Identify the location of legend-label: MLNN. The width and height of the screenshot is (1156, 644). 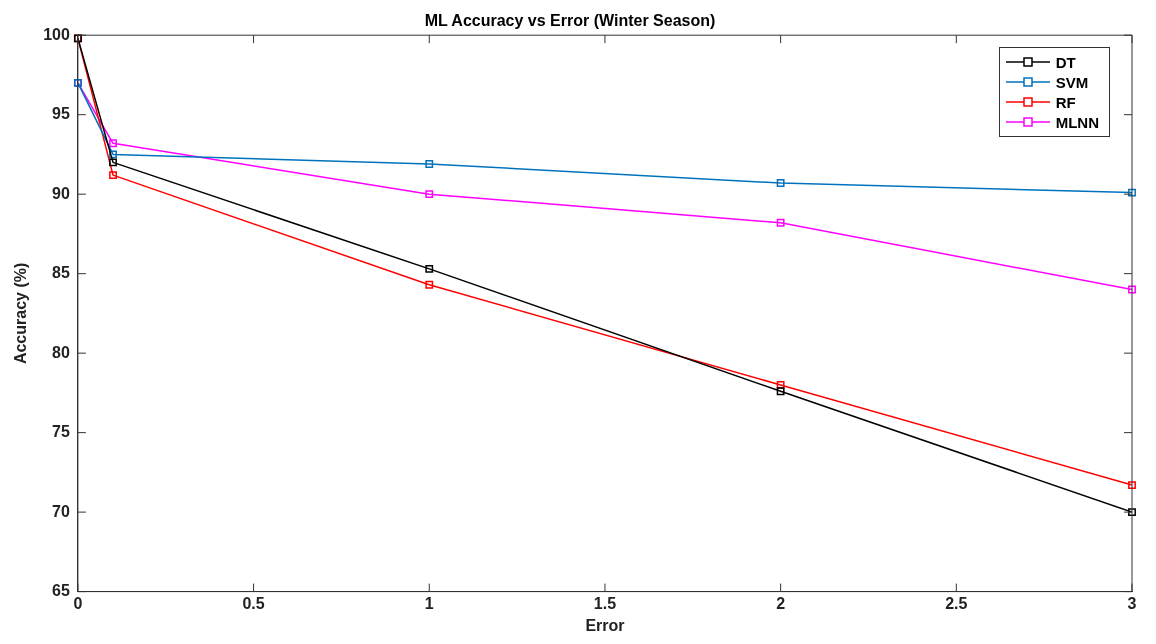
(1077, 122).